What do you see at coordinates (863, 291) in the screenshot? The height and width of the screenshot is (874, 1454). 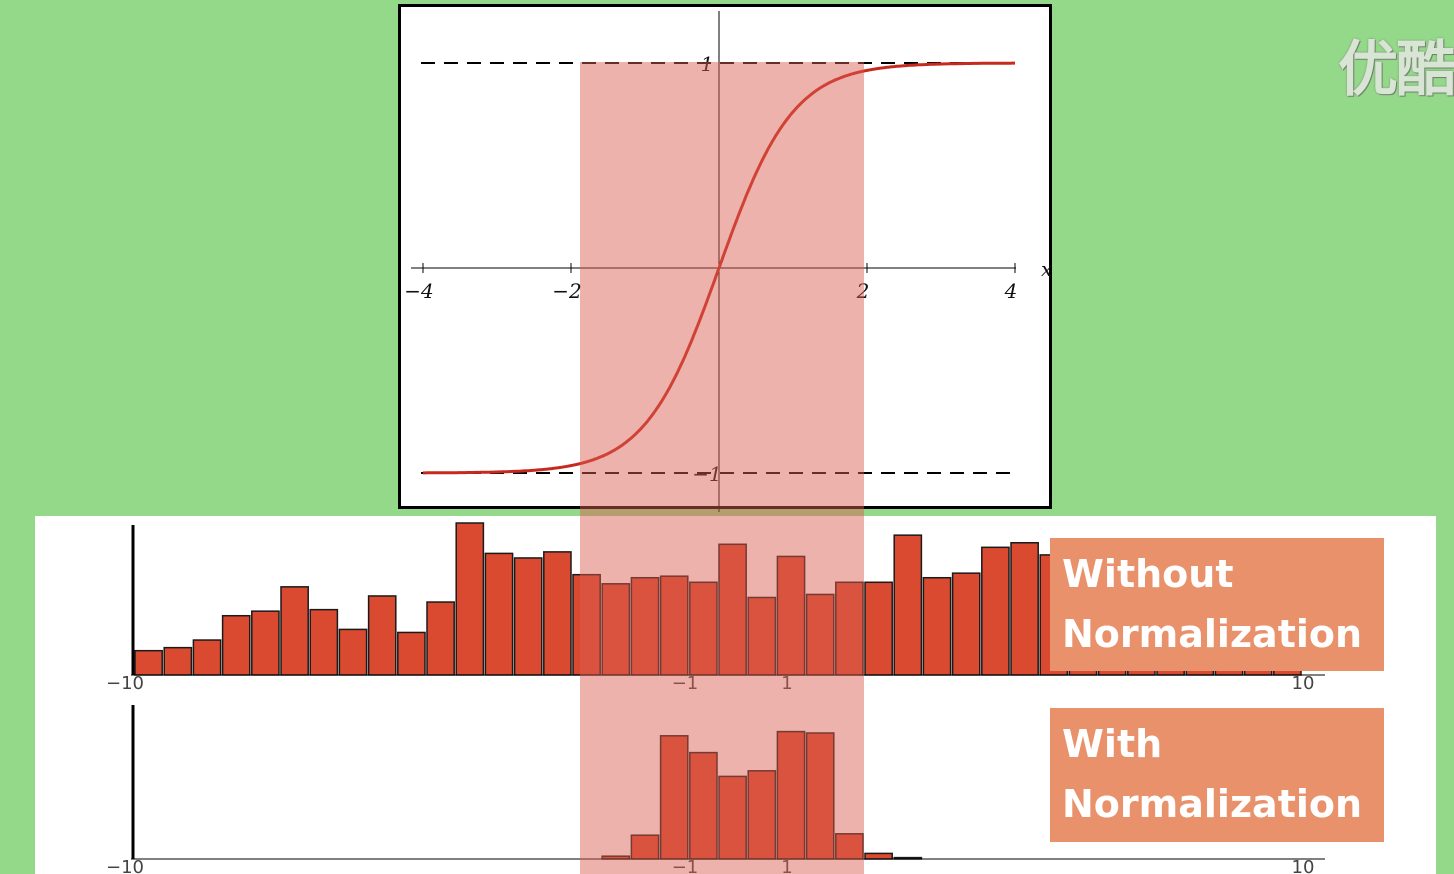 I see `x-tick-label-2: 2` at bounding box center [863, 291].